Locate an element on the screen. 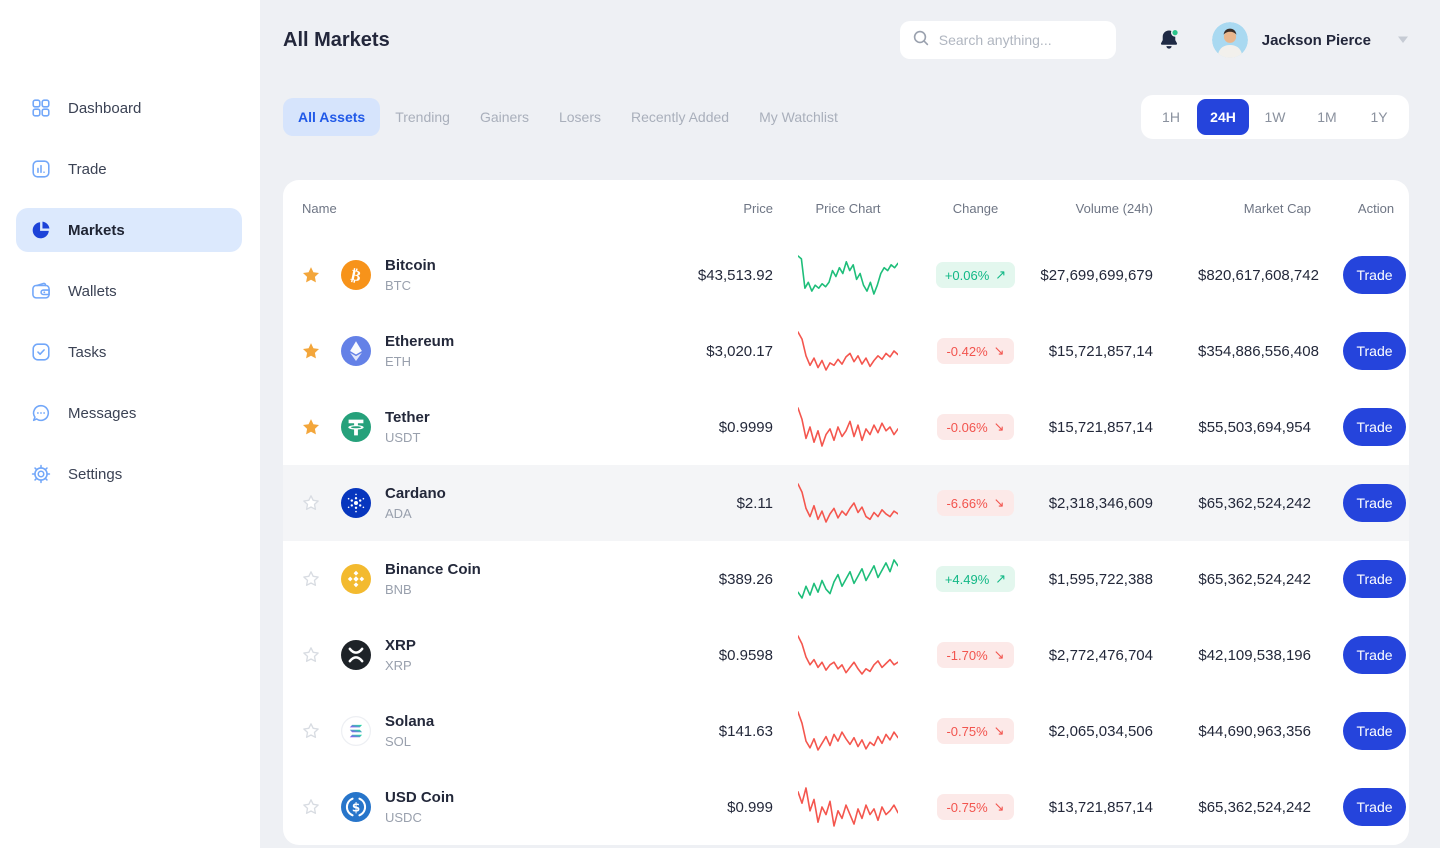  top-bar: All Markets is located at coordinates (846, 40).